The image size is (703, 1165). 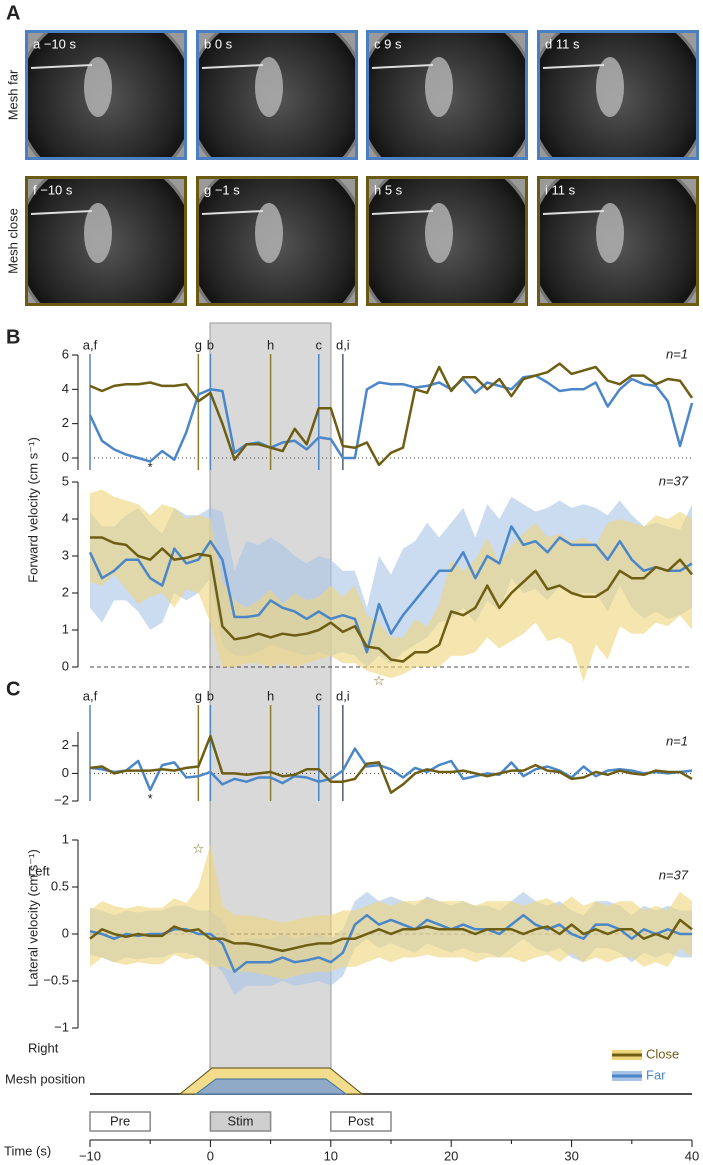 What do you see at coordinates (65, 353) in the screenshot?
I see `y-tick-label: 6` at bounding box center [65, 353].